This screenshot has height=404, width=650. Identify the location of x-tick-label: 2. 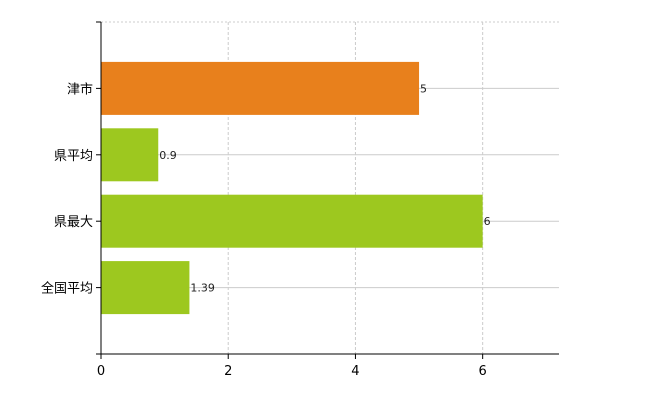
(228, 371).